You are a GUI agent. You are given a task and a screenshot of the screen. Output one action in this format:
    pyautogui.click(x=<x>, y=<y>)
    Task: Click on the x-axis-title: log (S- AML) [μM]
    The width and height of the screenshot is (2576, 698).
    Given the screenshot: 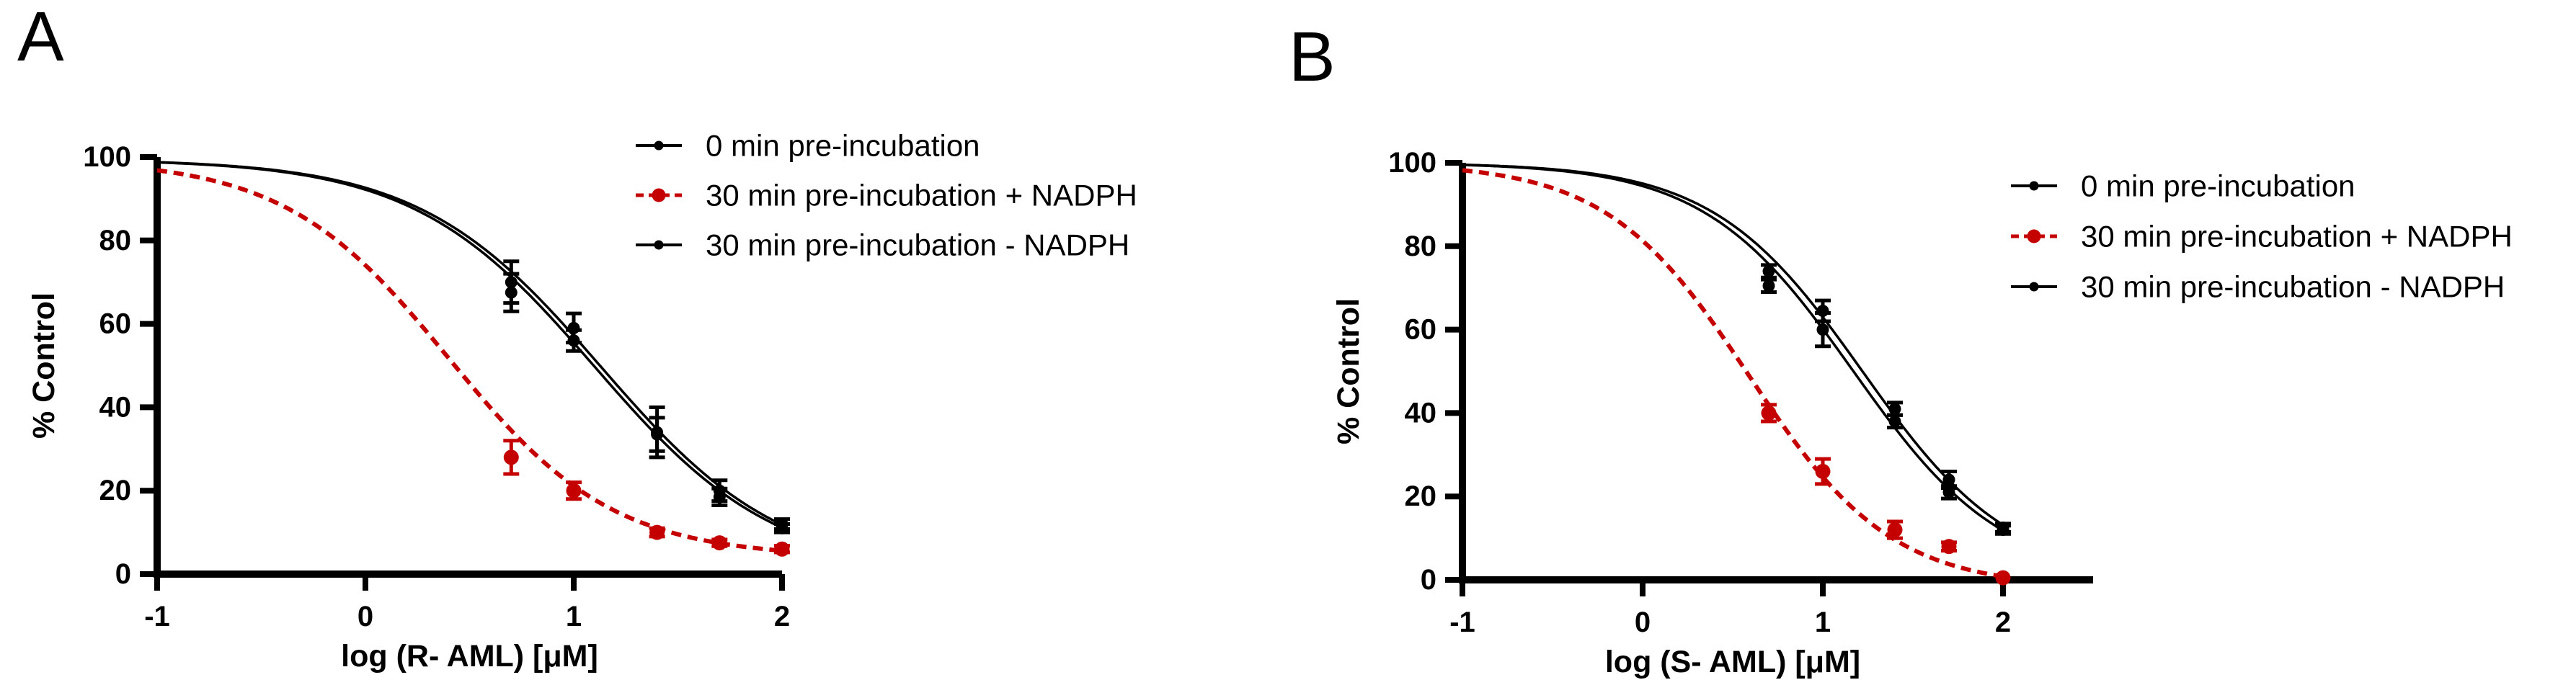 What is the action you would take?
    pyautogui.click(x=1733, y=662)
    